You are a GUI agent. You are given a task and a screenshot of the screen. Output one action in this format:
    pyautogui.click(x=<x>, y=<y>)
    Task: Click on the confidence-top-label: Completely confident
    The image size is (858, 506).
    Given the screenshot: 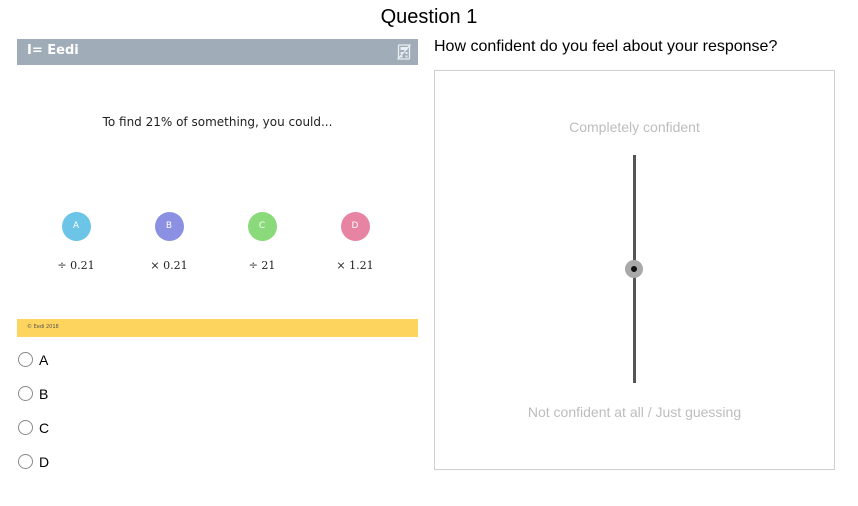 What is the action you would take?
    pyautogui.click(x=634, y=127)
    